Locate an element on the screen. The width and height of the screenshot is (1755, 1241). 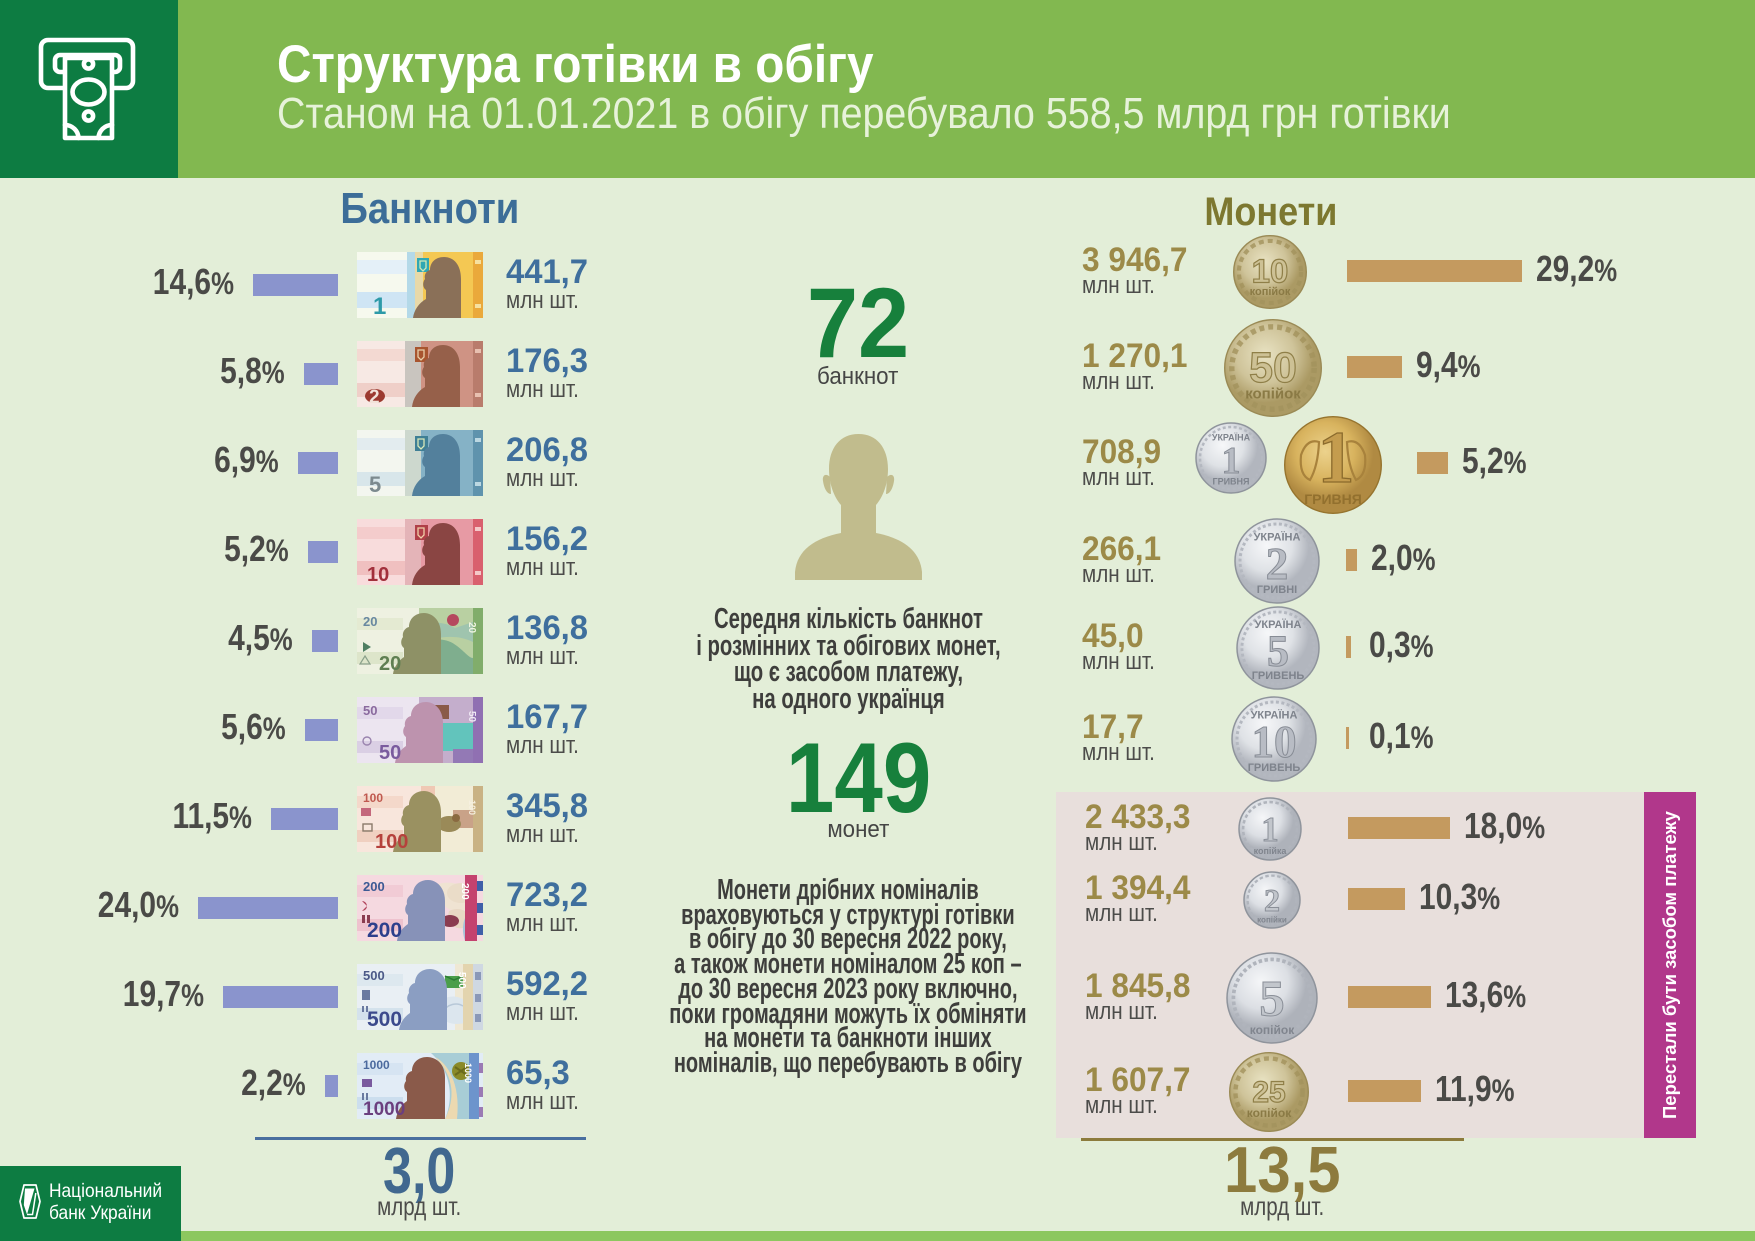
svg-text: копійки is located at coordinates (1272, 920).